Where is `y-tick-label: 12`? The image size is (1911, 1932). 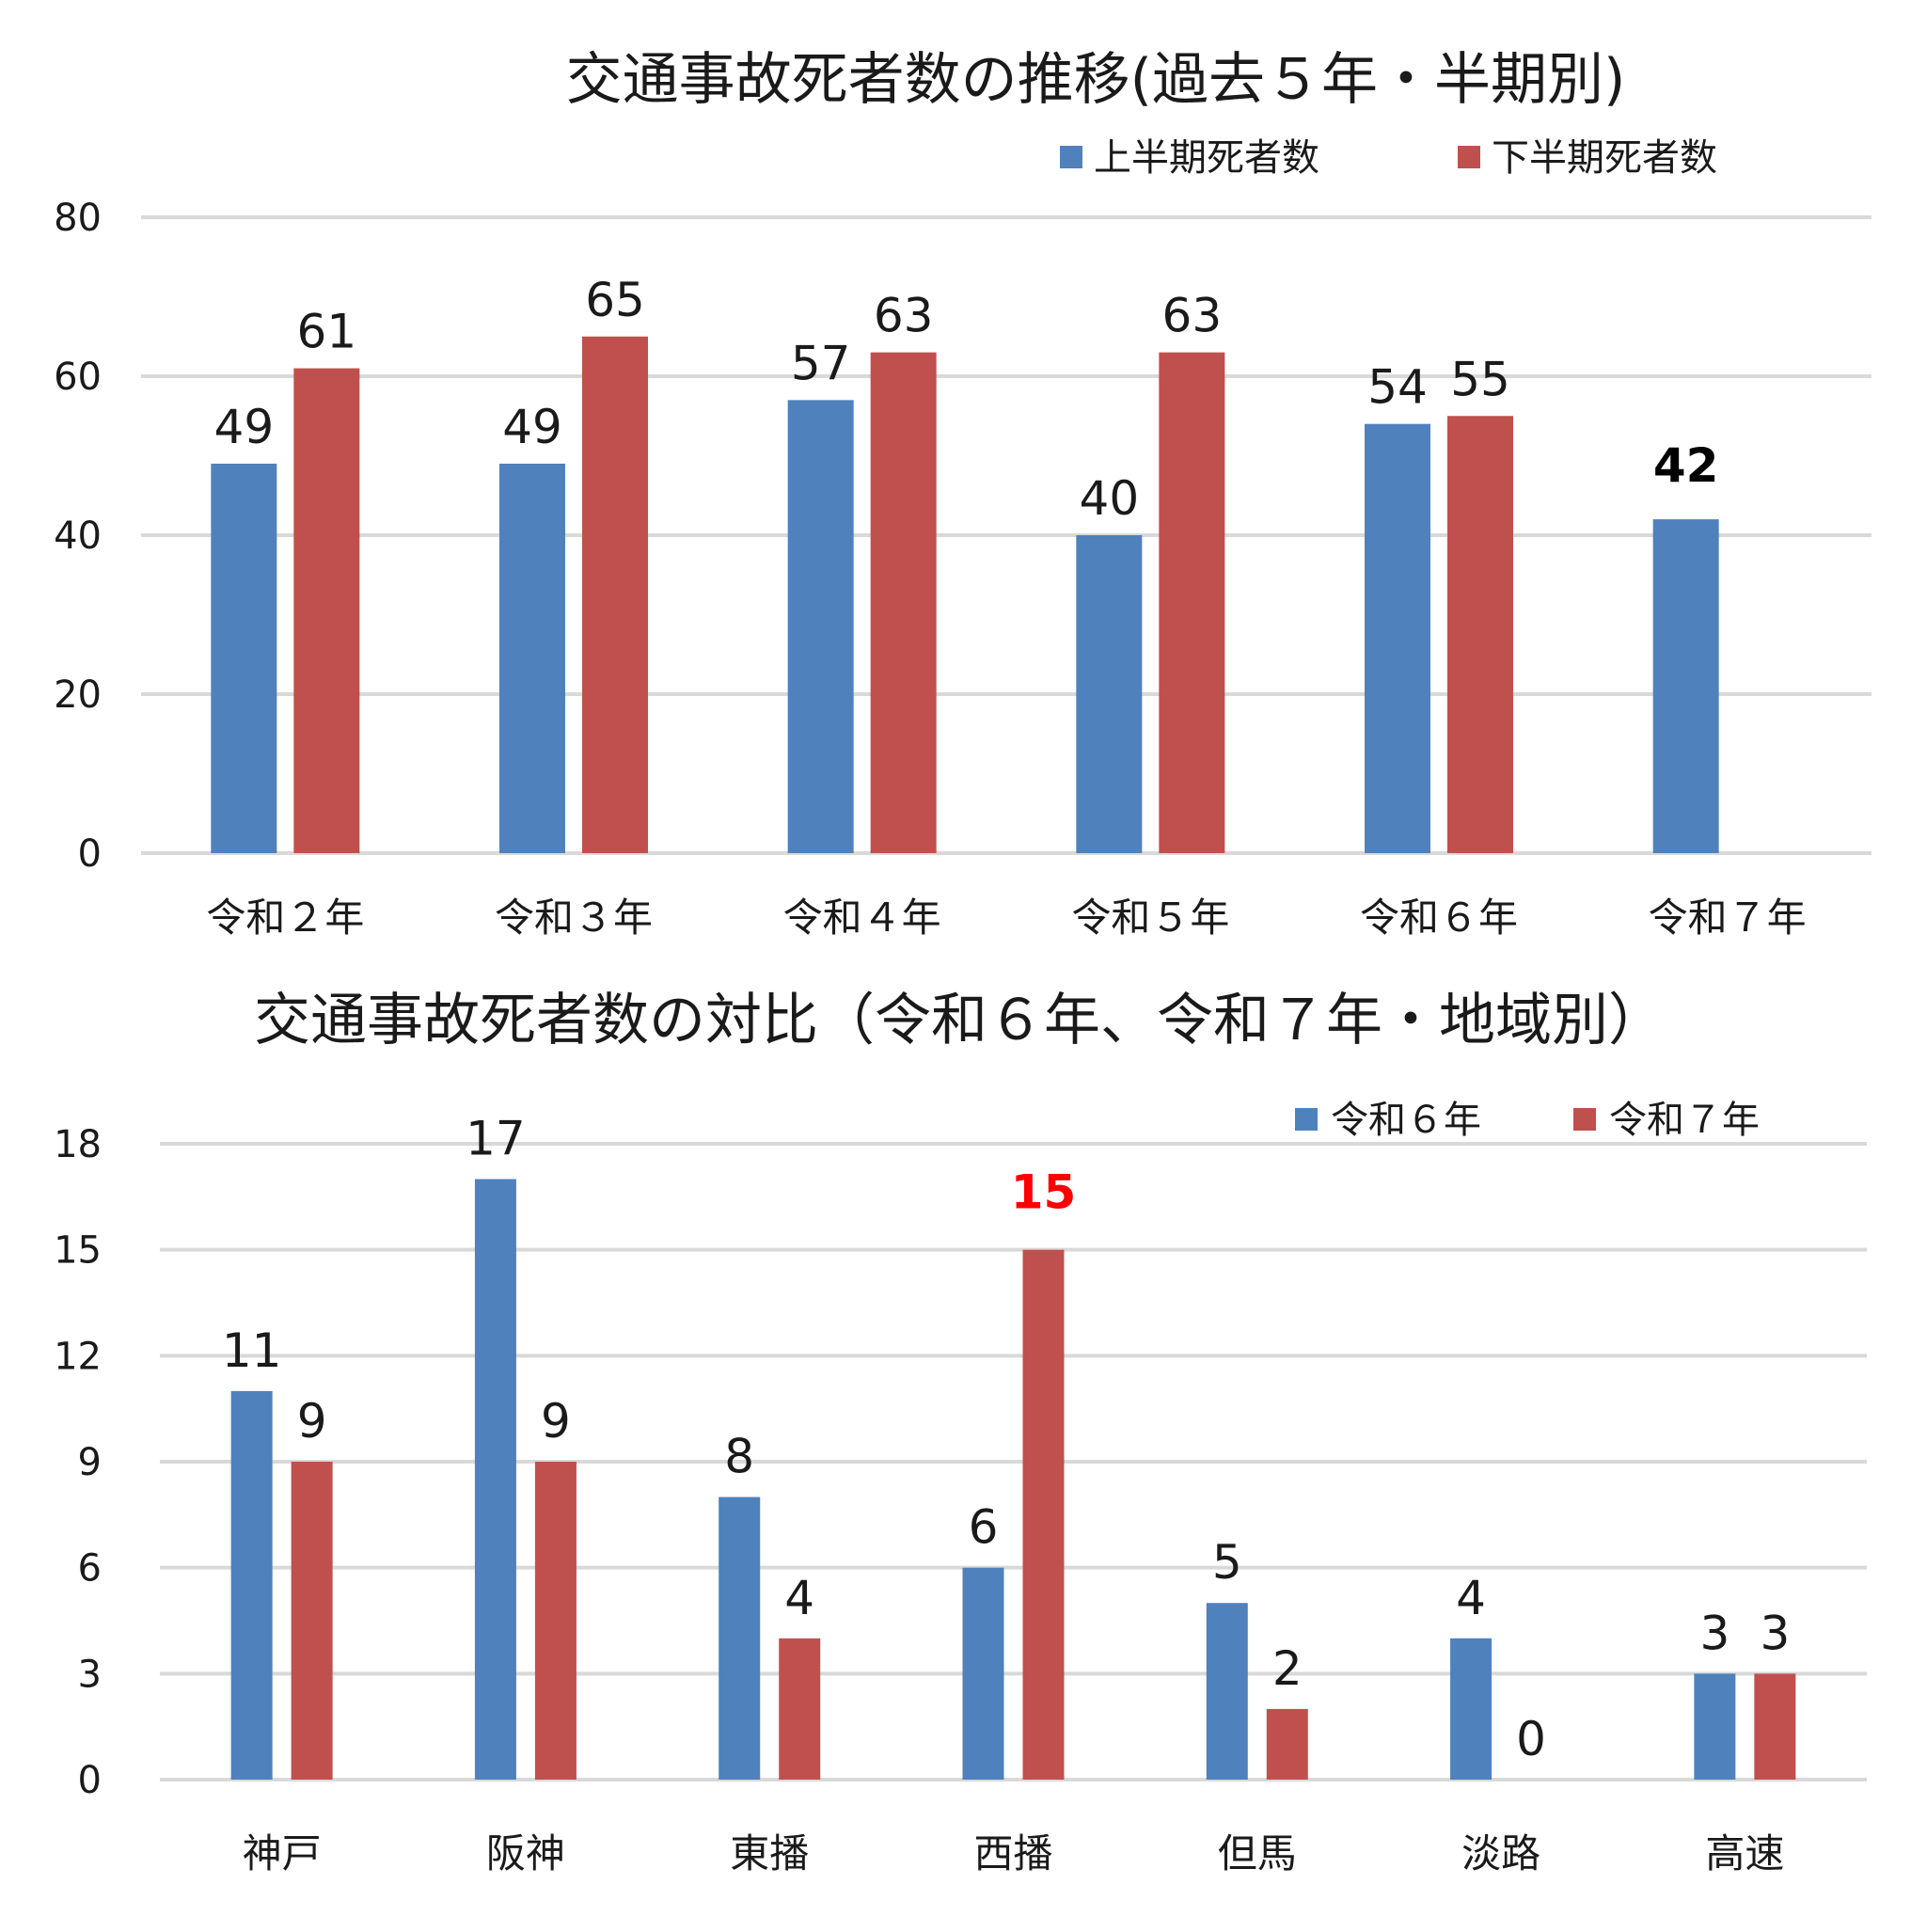
y-tick-label: 12 is located at coordinates (78, 1356).